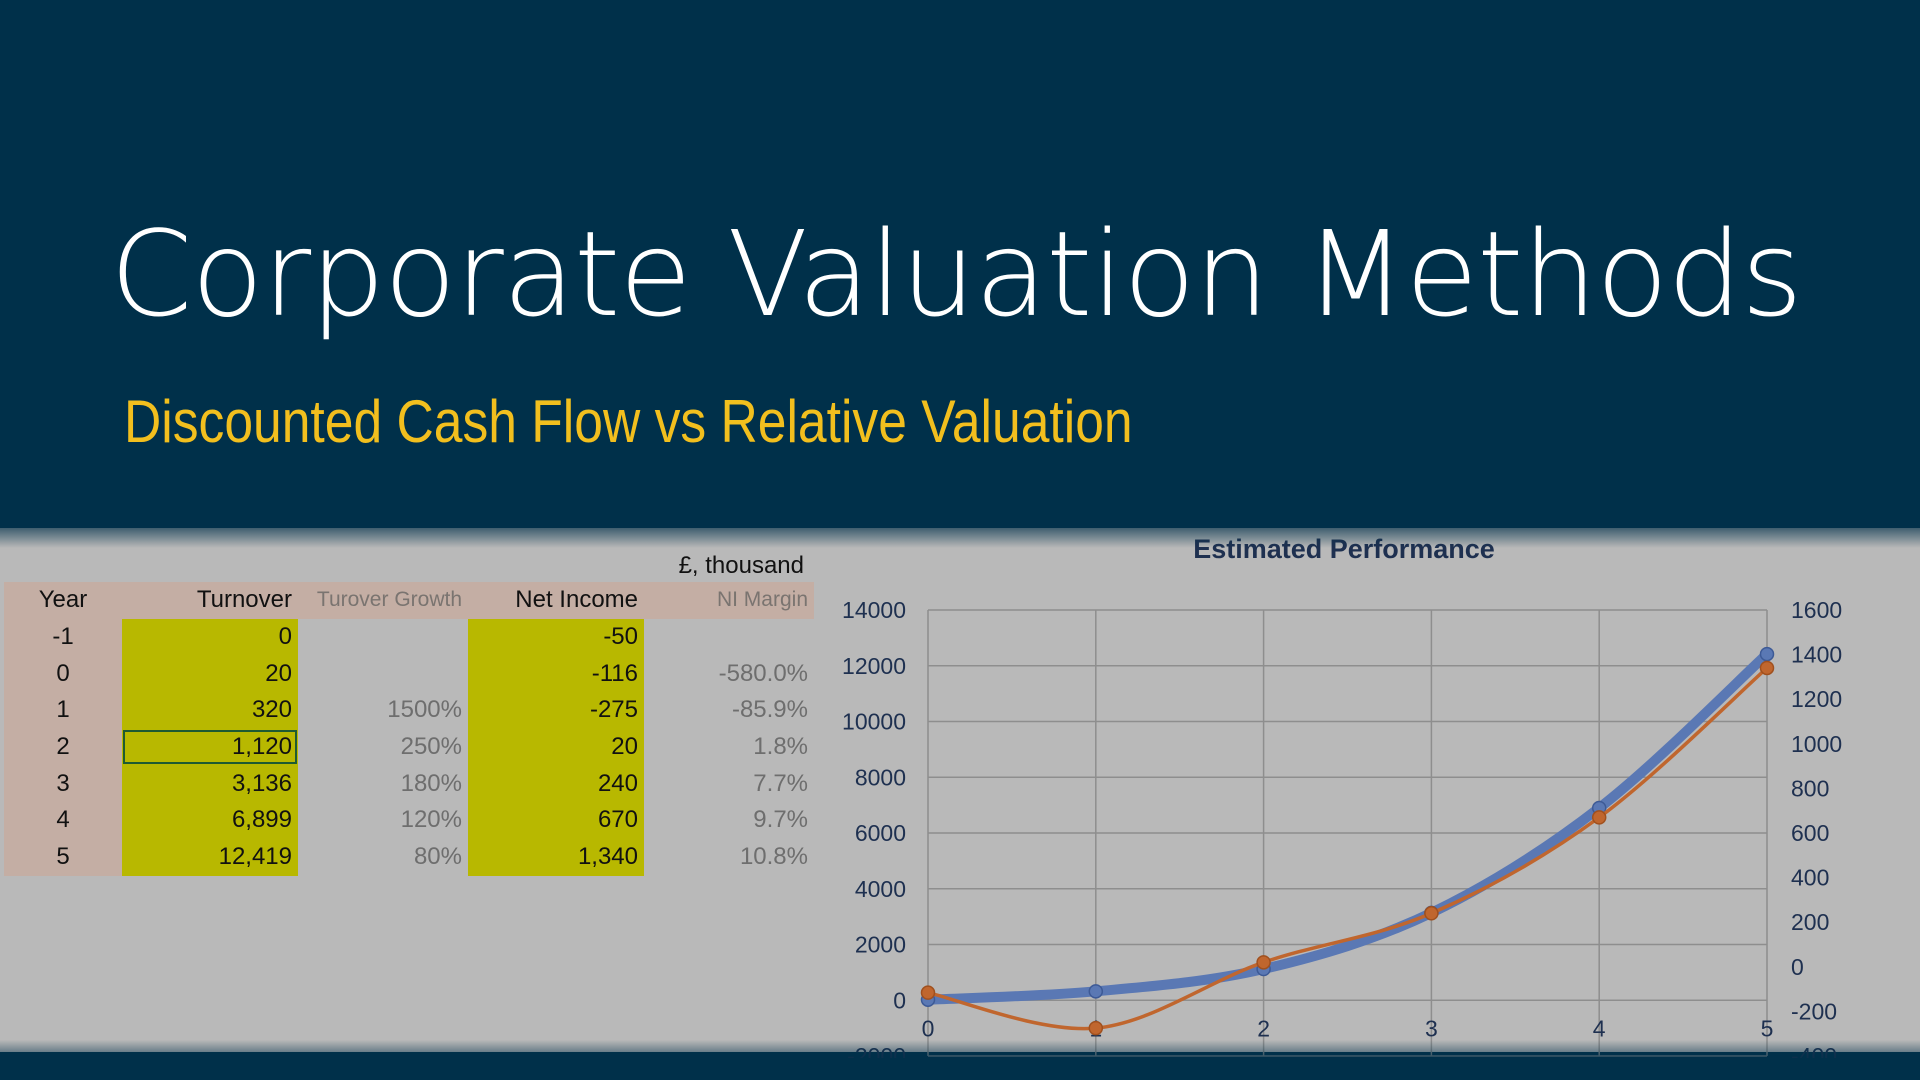 This screenshot has height=1080, width=1920. What do you see at coordinates (960, 1060) in the screenshot?
I see `bottom-fade` at bounding box center [960, 1060].